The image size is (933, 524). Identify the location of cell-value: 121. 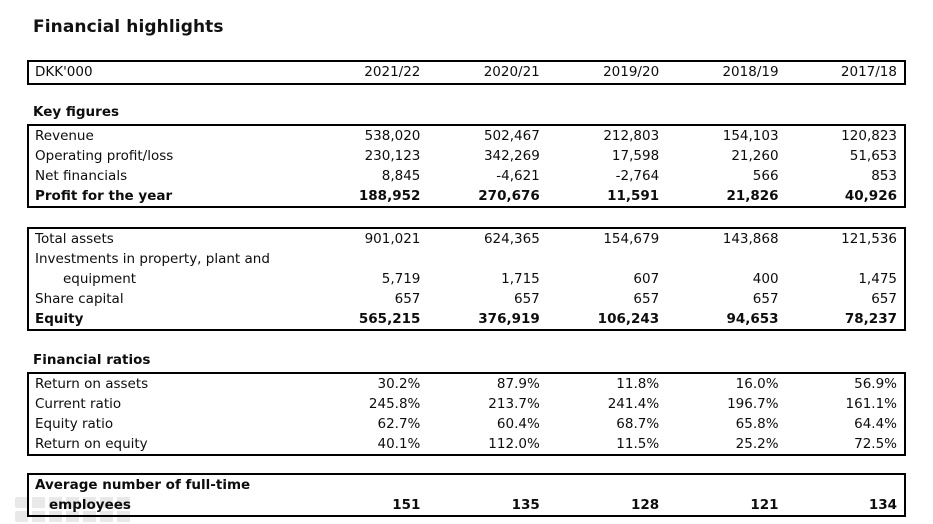
(764, 505).